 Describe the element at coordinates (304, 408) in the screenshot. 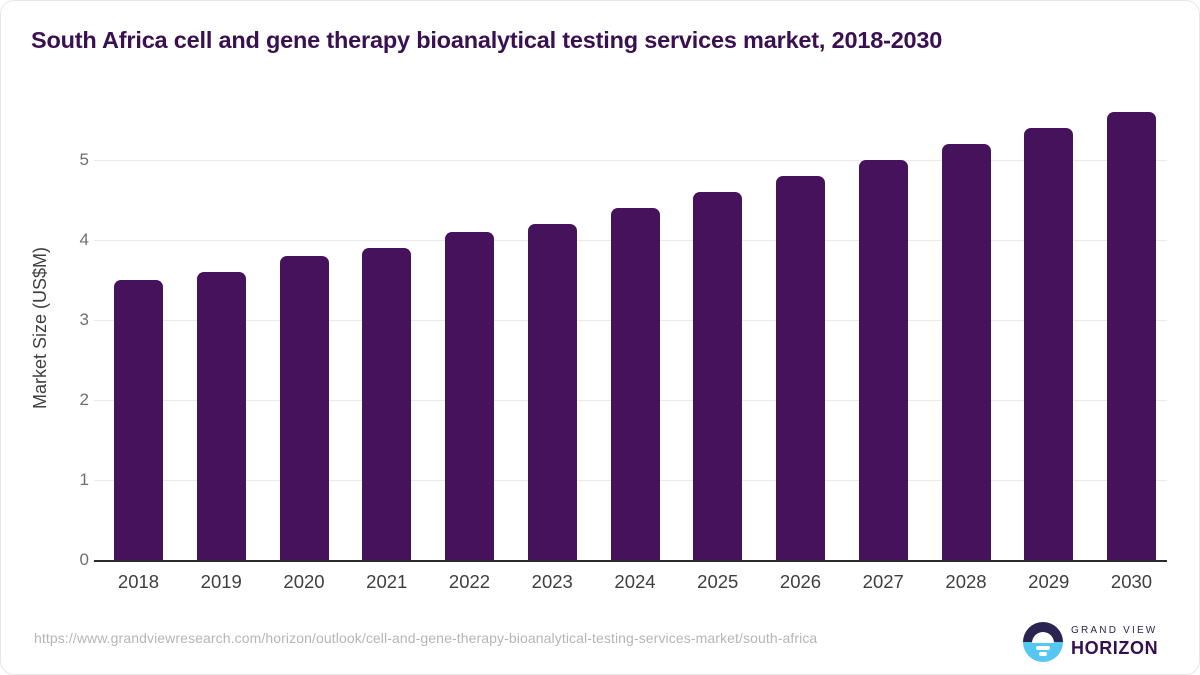

I see `bar-2020` at that location.